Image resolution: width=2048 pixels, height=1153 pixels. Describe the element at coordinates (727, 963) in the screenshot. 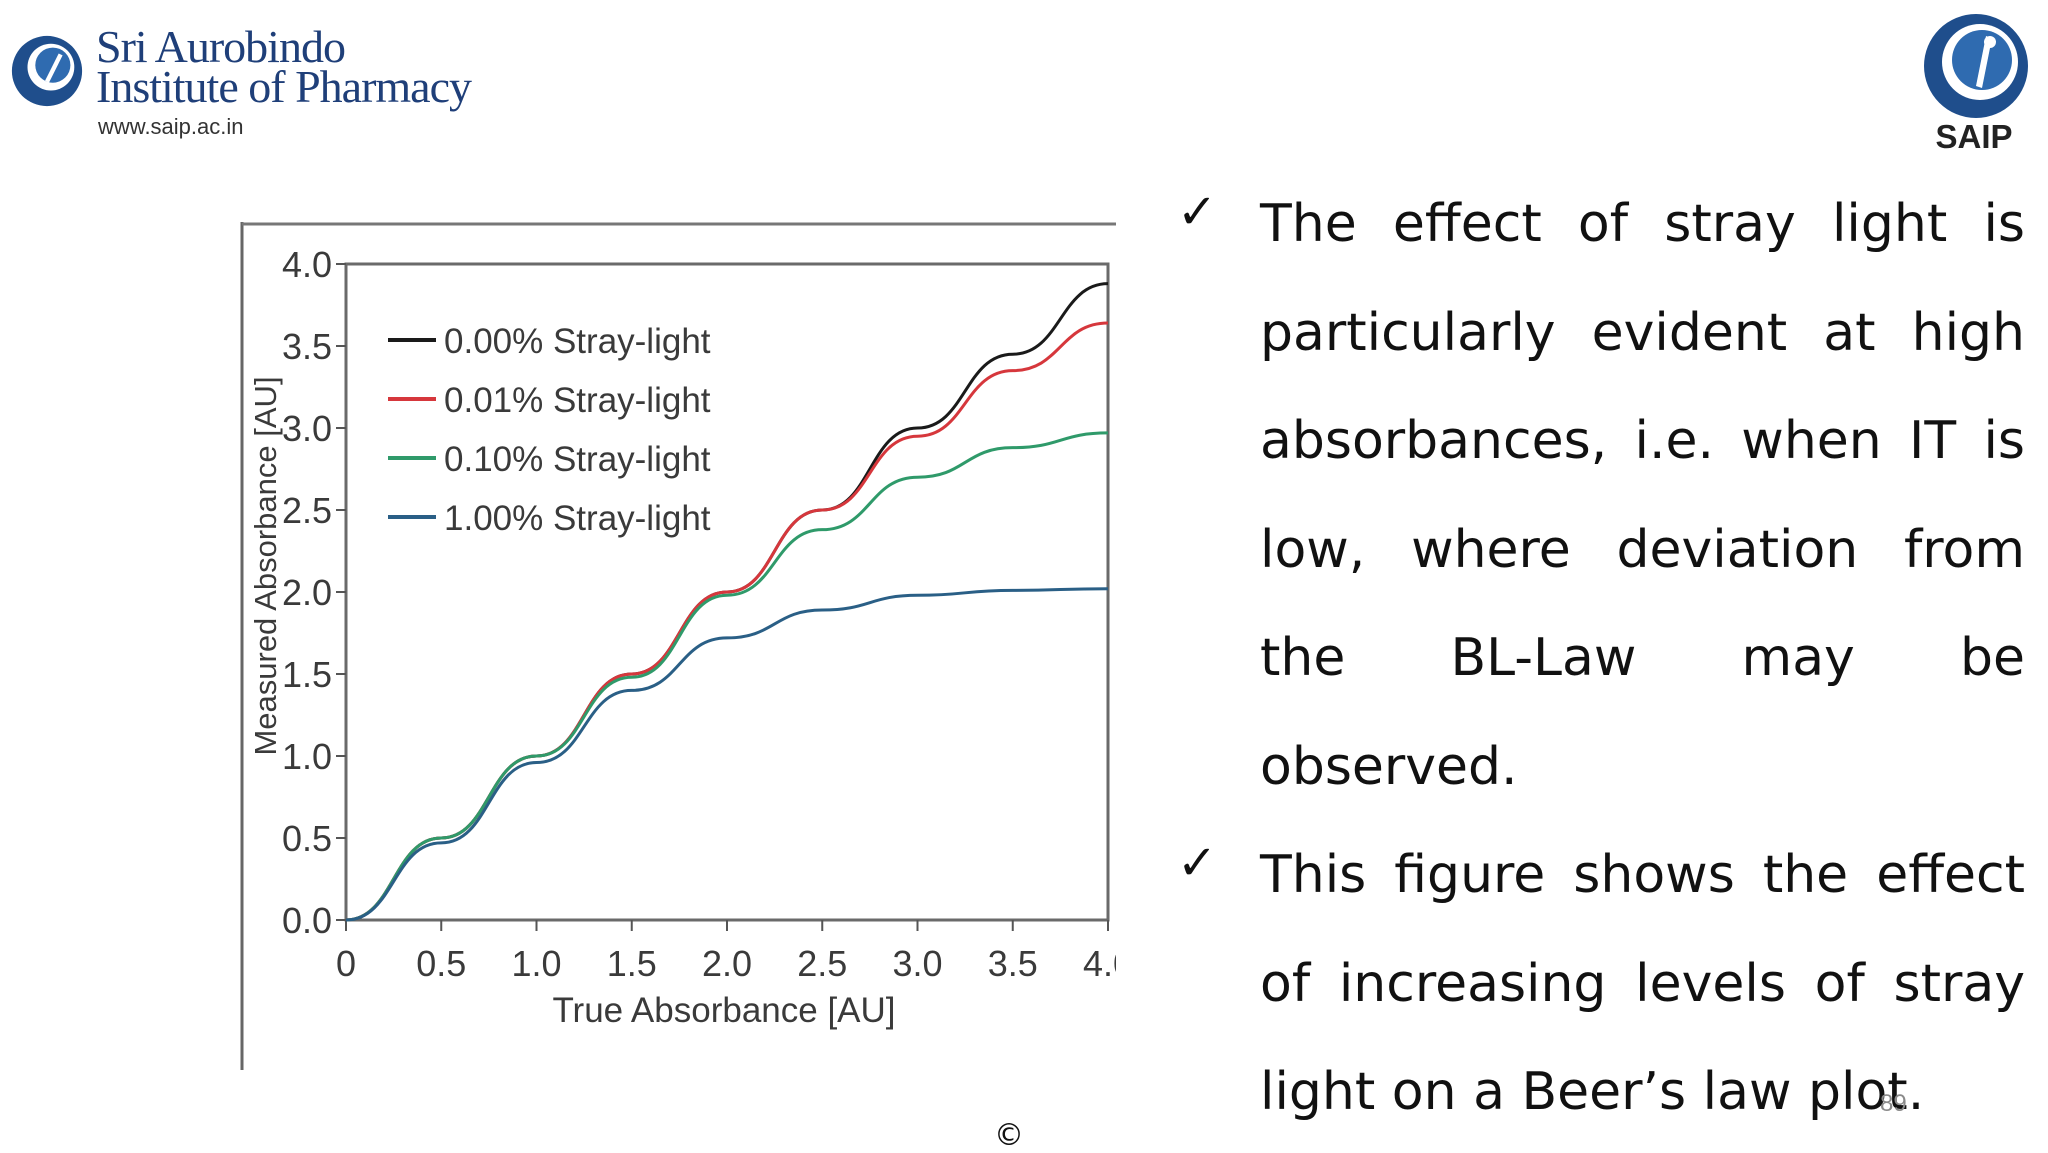

I see `x-tick-label: 2.0` at that location.